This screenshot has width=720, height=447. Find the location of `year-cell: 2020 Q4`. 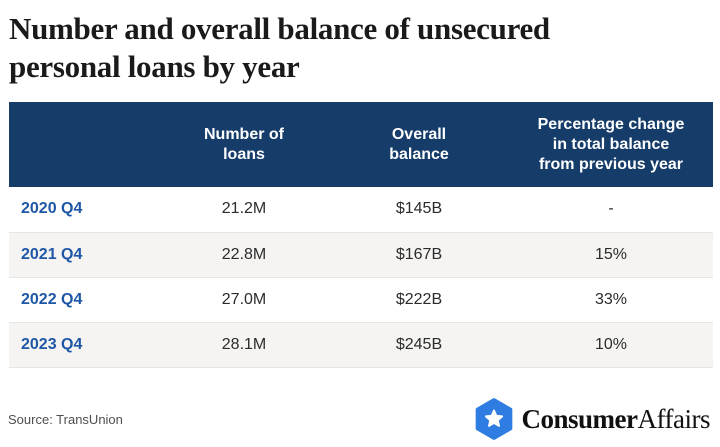

year-cell: 2020 Q4 is located at coordinates (84, 210).